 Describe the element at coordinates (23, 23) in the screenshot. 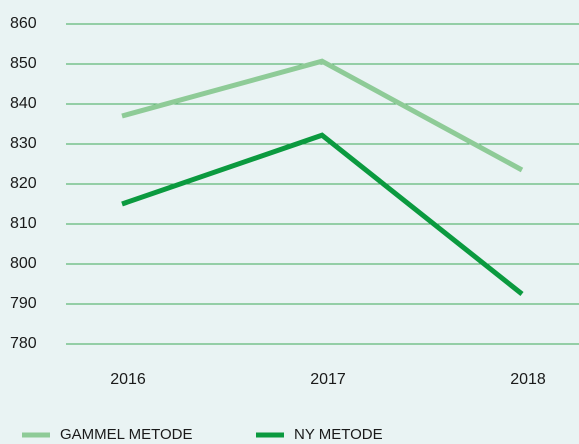

I see `y-tick-label: 860` at that location.